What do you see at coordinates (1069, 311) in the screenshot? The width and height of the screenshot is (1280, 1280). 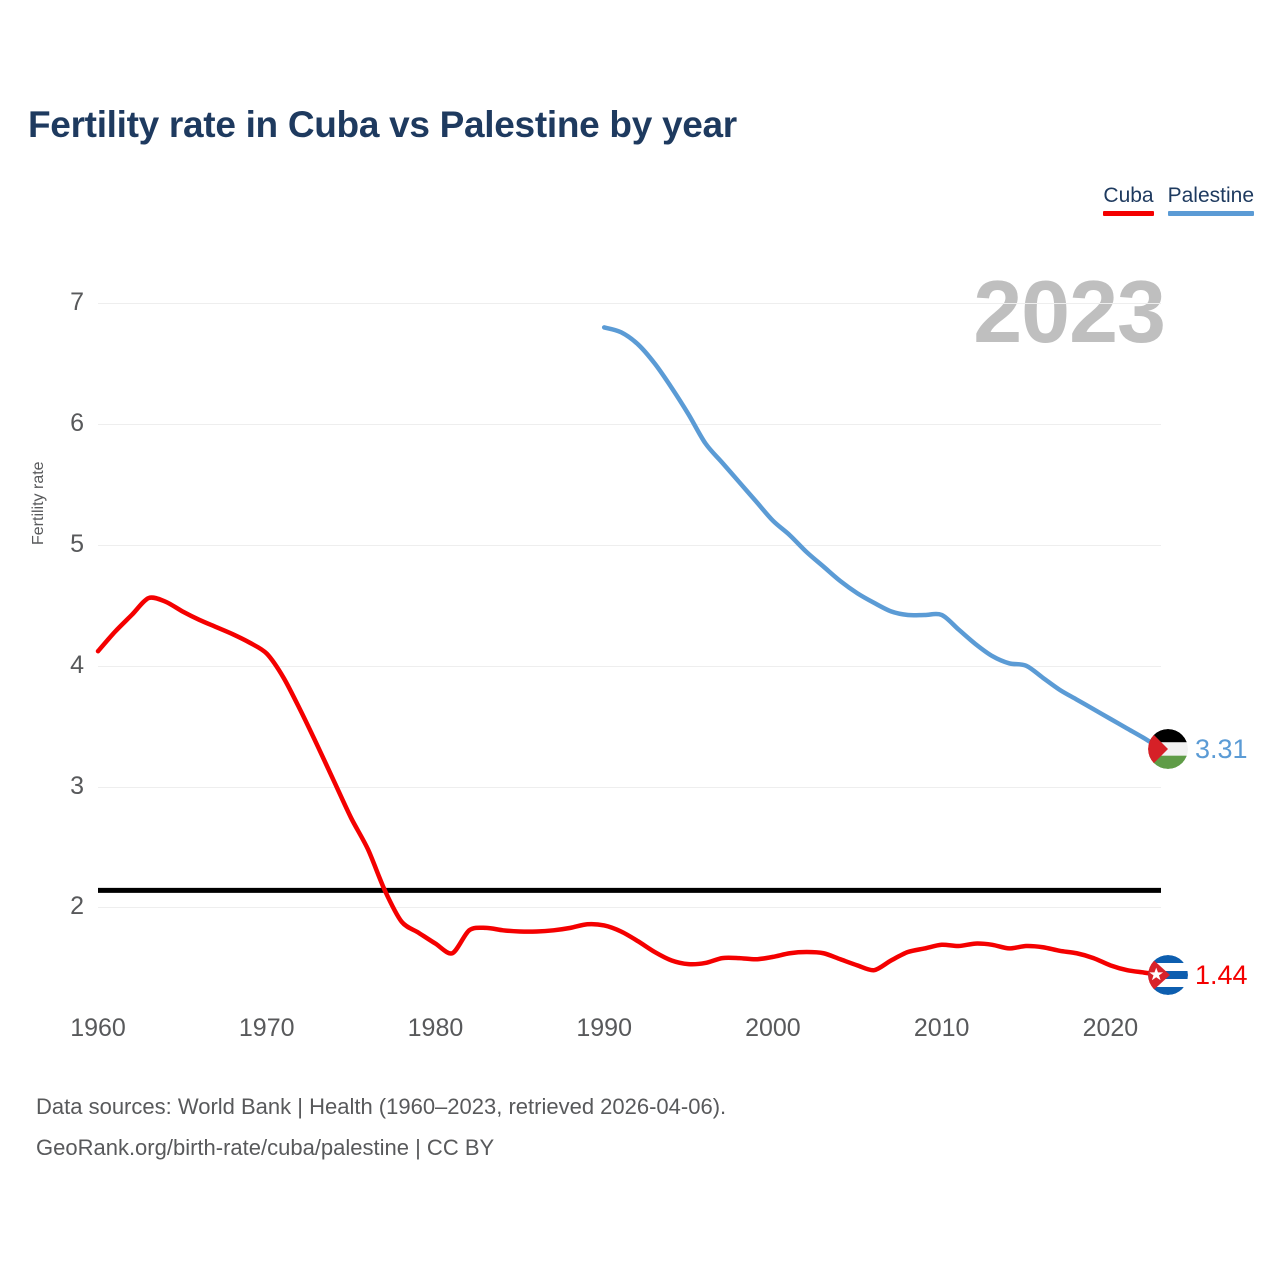 I see `year-watermark: 2023` at bounding box center [1069, 311].